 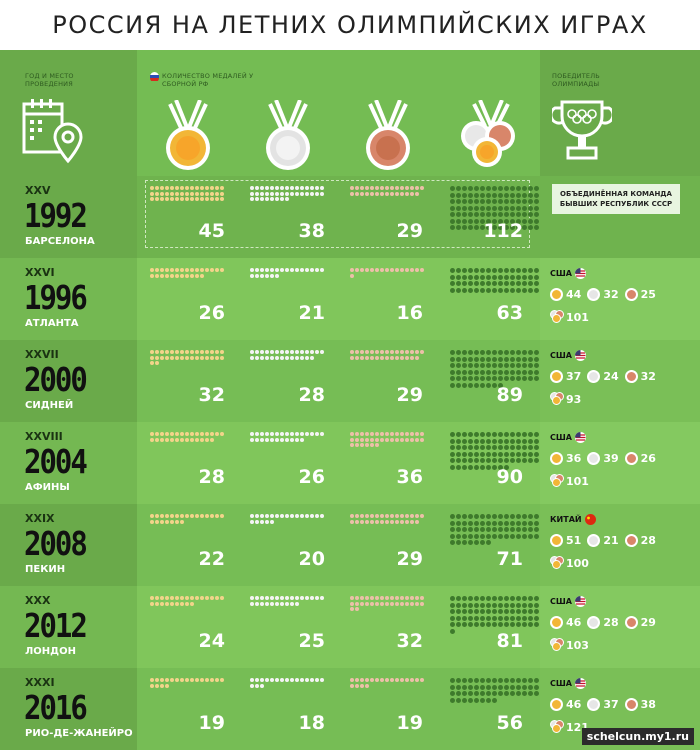 What do you see at coordinates (605, 376) in the screenshot?
I see `winner-medals: 37 24 32` at bounding box center [605, 376].